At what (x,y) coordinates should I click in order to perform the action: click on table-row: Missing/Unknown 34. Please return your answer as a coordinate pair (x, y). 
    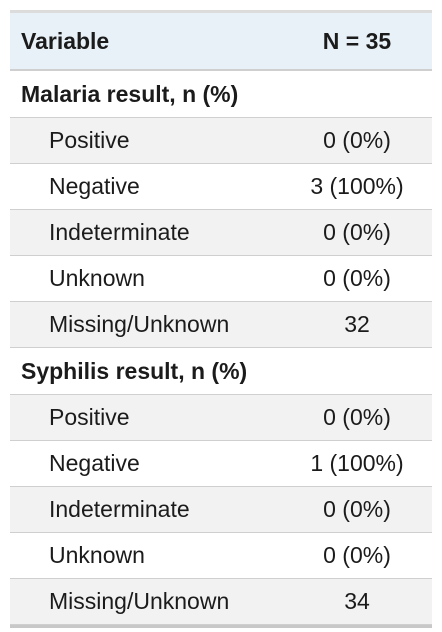
    Looking at the image, I should click on (221, 602).